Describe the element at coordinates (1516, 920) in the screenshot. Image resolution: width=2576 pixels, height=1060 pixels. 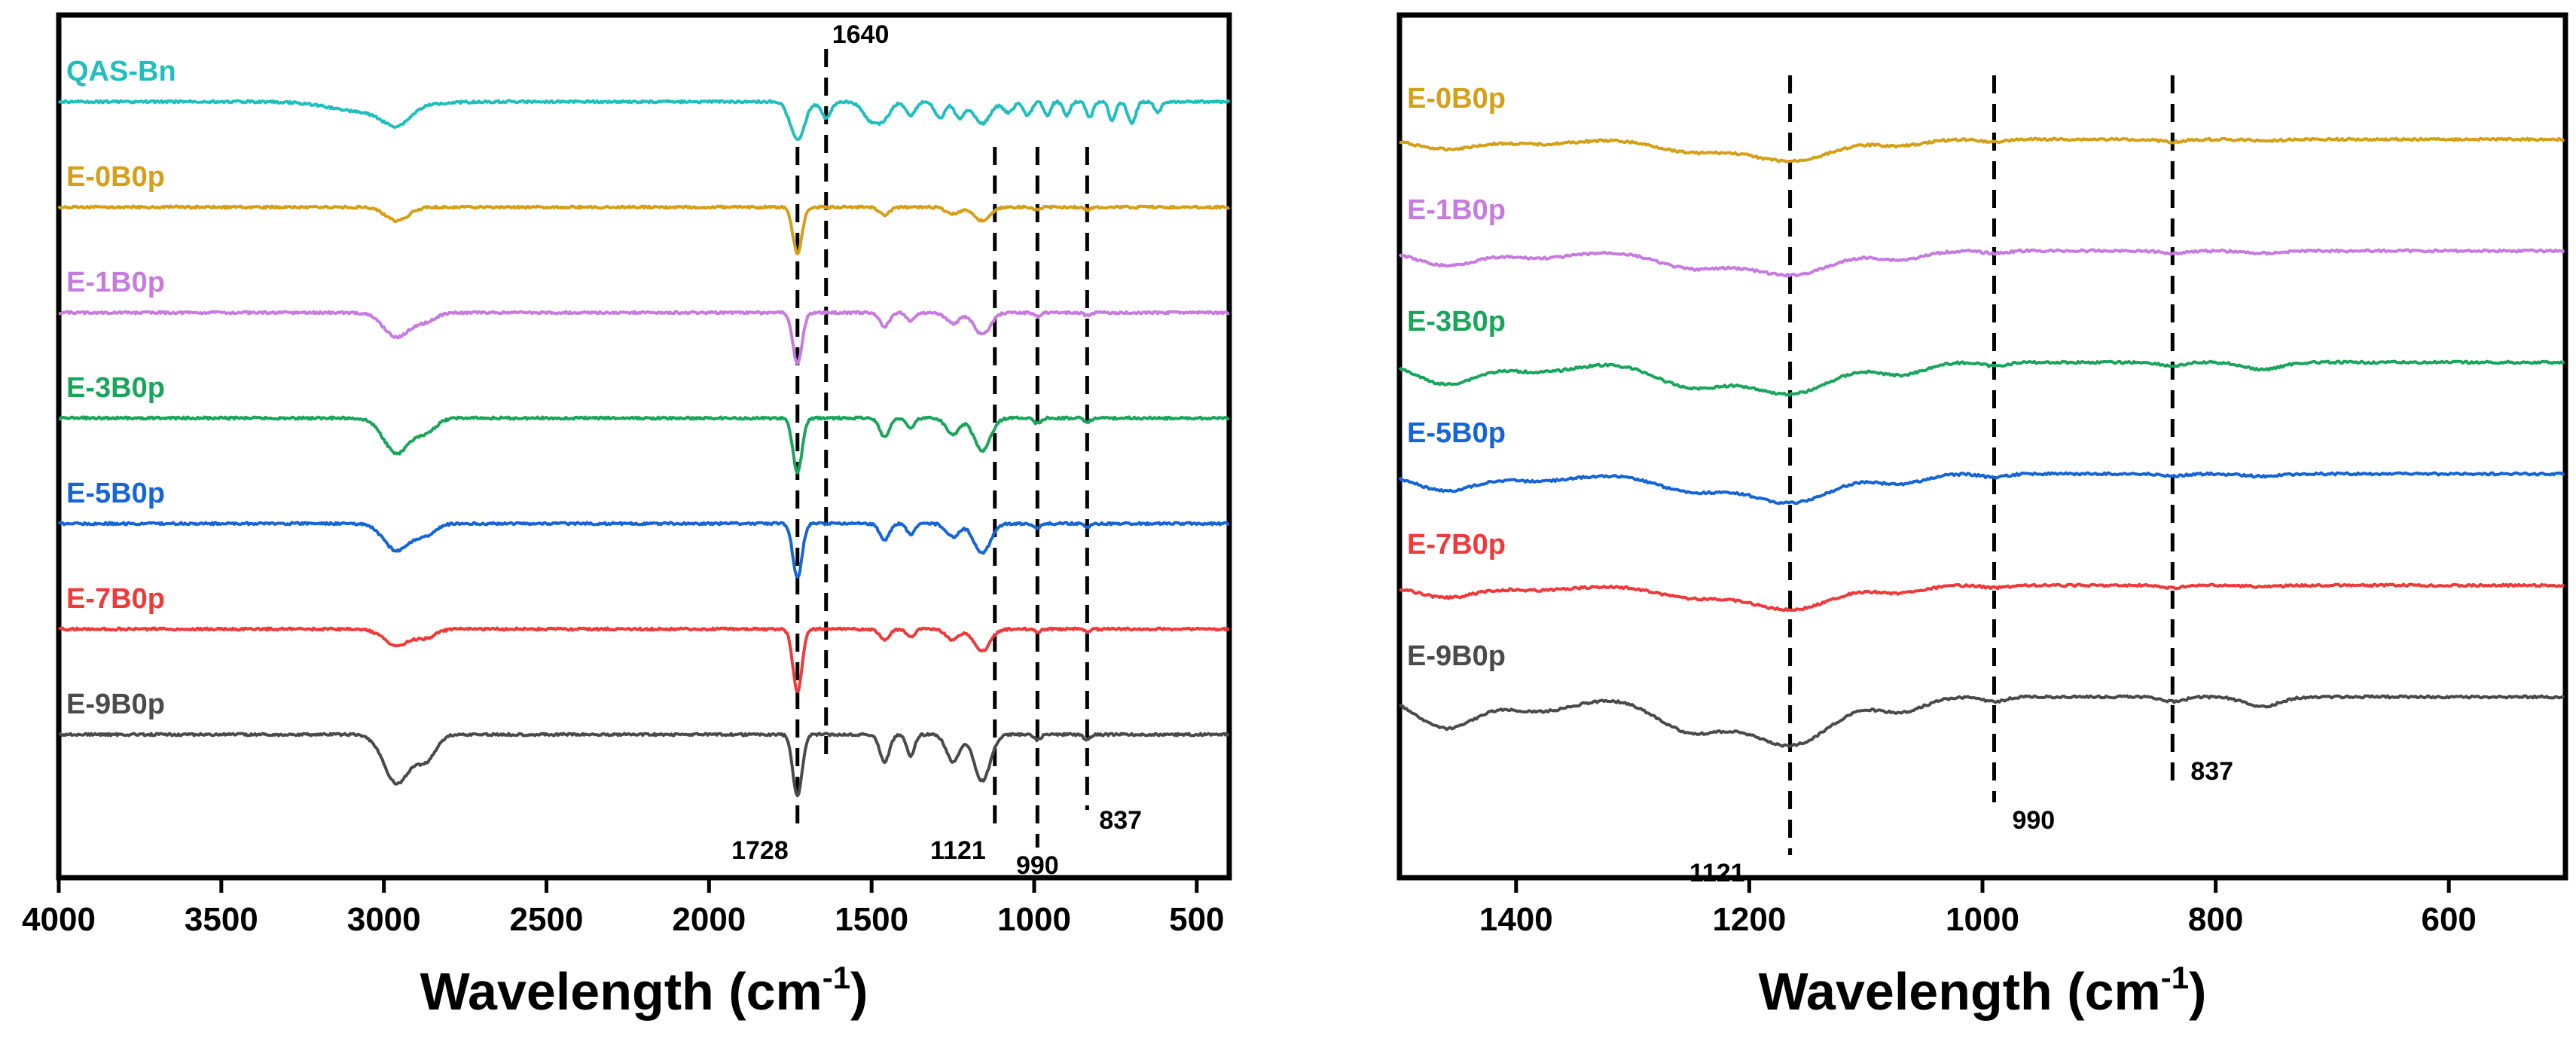
I see `x-tick-label: 1400` at that location.